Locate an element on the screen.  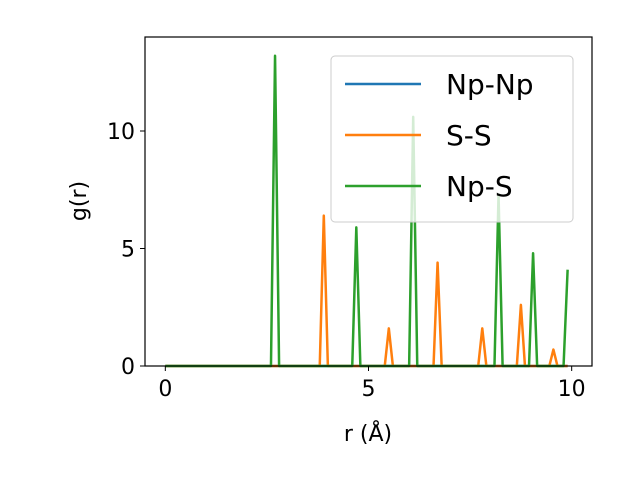
y-tick-label: 5 is located at coordinates (128, 250).